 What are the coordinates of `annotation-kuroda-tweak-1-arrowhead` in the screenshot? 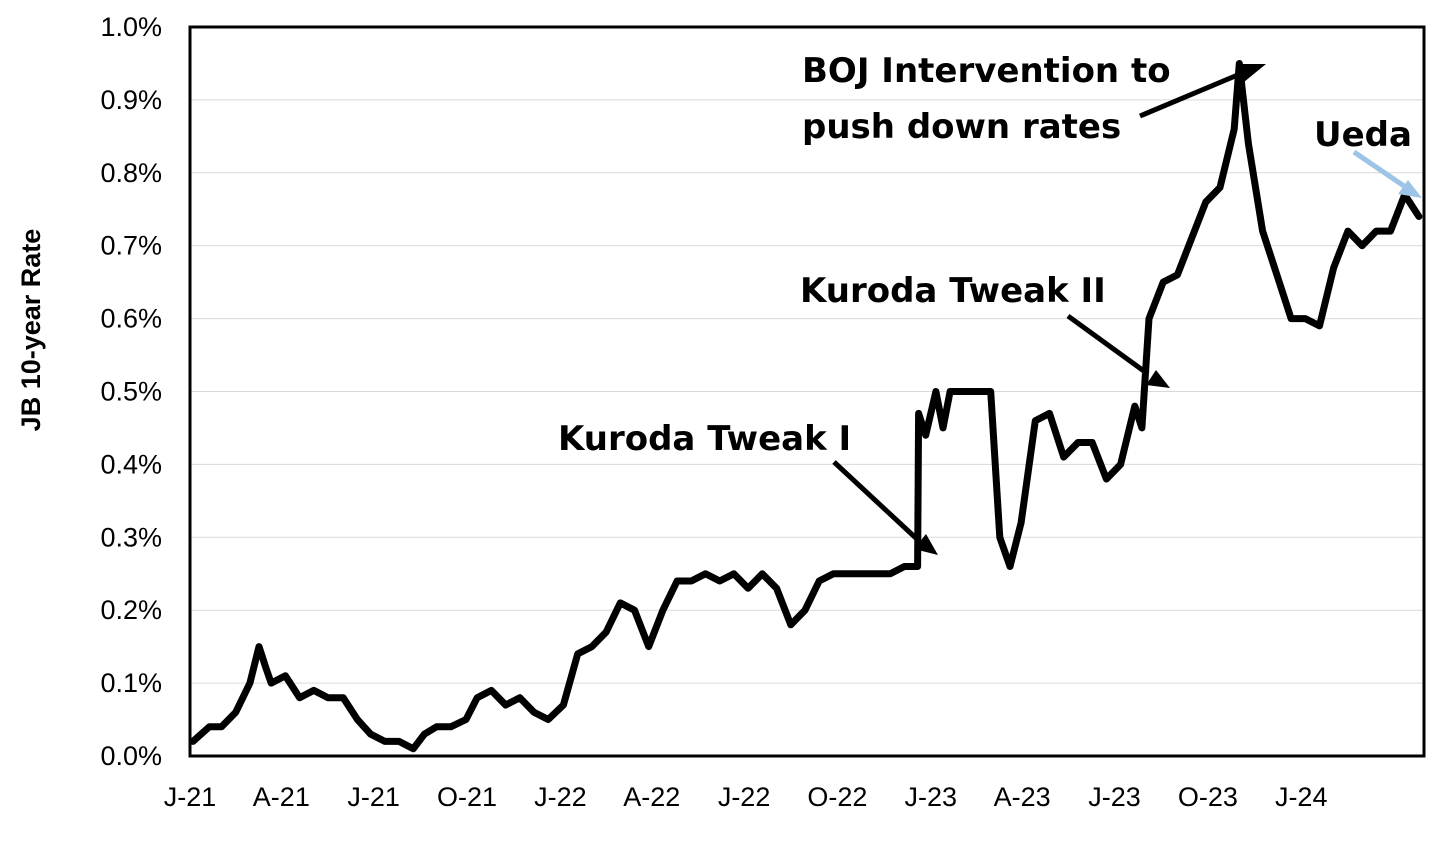 It's located at (926, 544).